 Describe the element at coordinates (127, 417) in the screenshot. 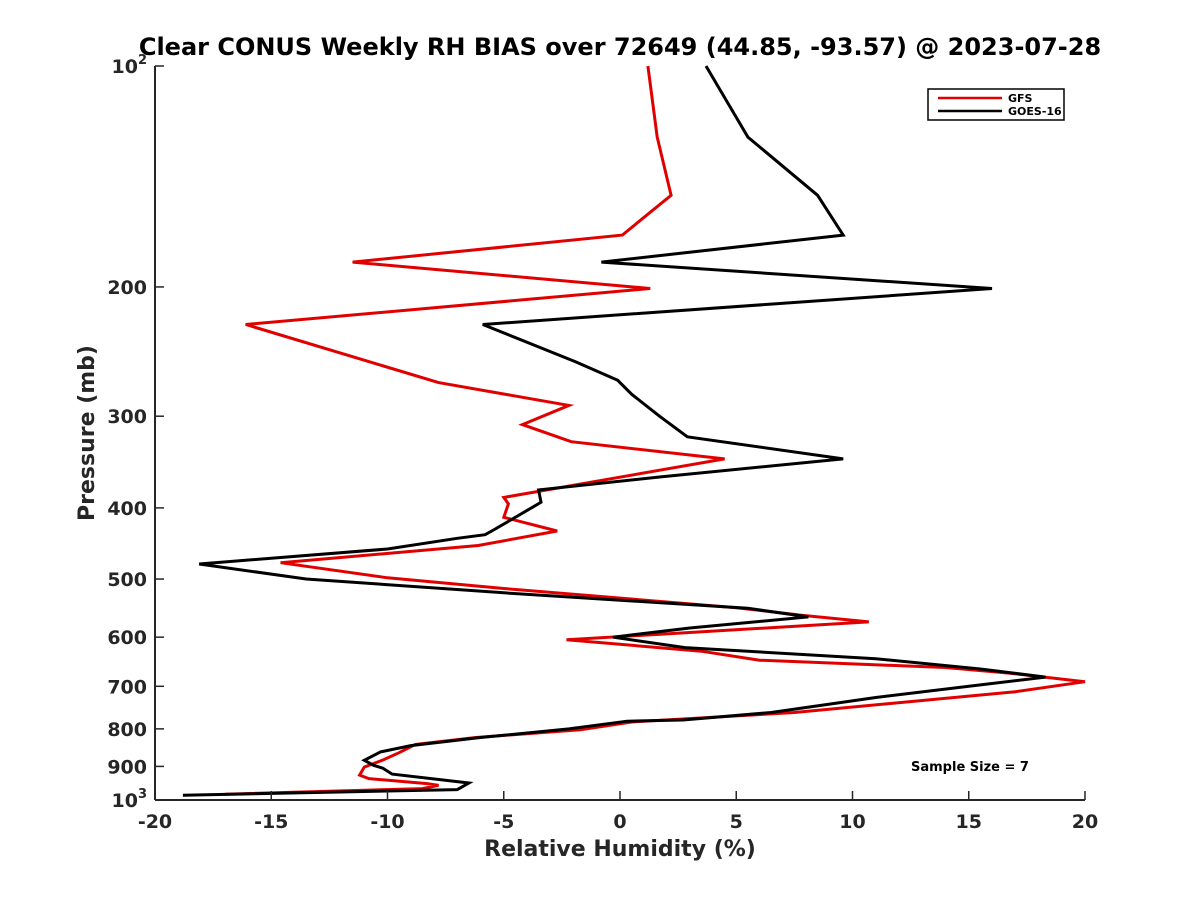

I see `y-tick-label: 300` at that location.